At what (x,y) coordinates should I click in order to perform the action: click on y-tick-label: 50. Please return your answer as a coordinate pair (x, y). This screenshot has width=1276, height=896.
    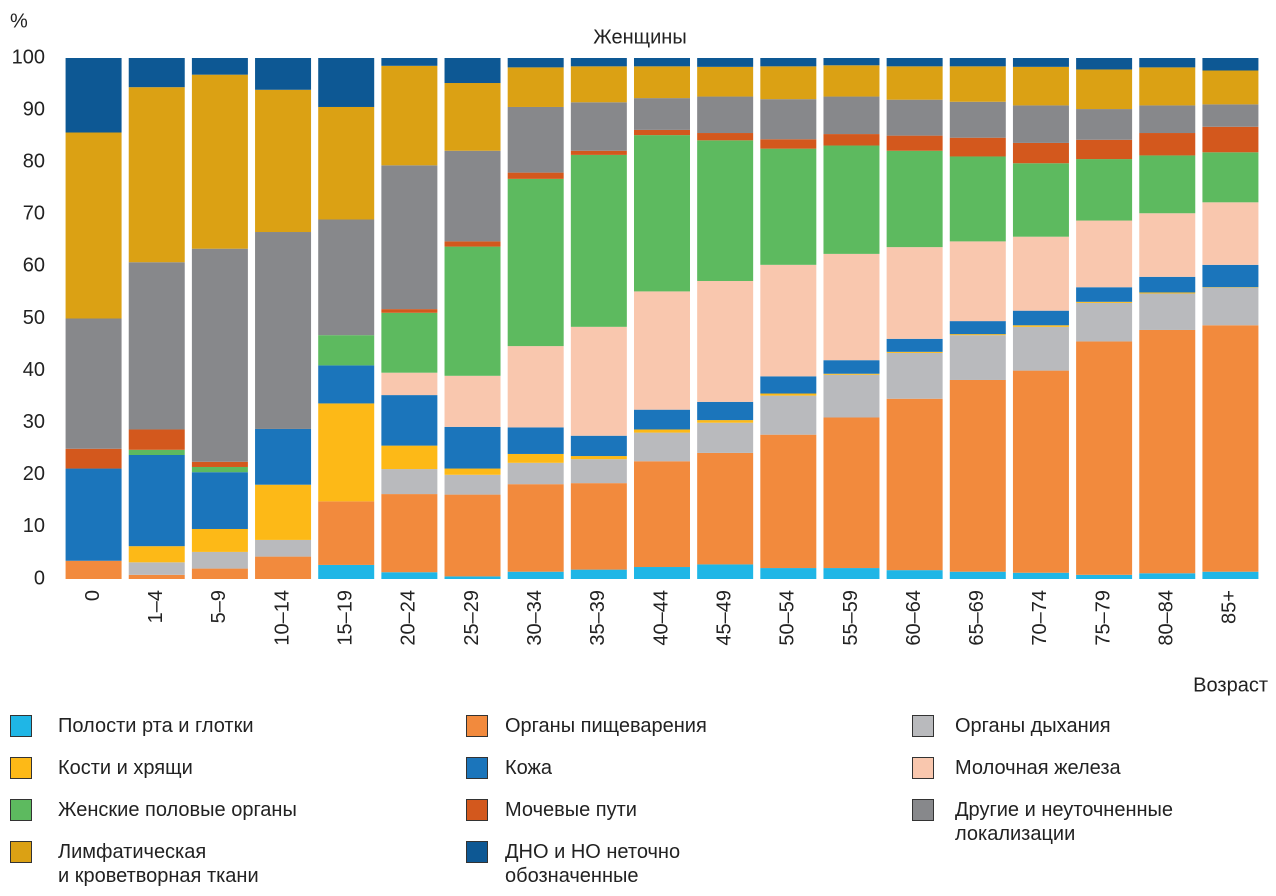
    Looking at the image, I should click on (34, 318).